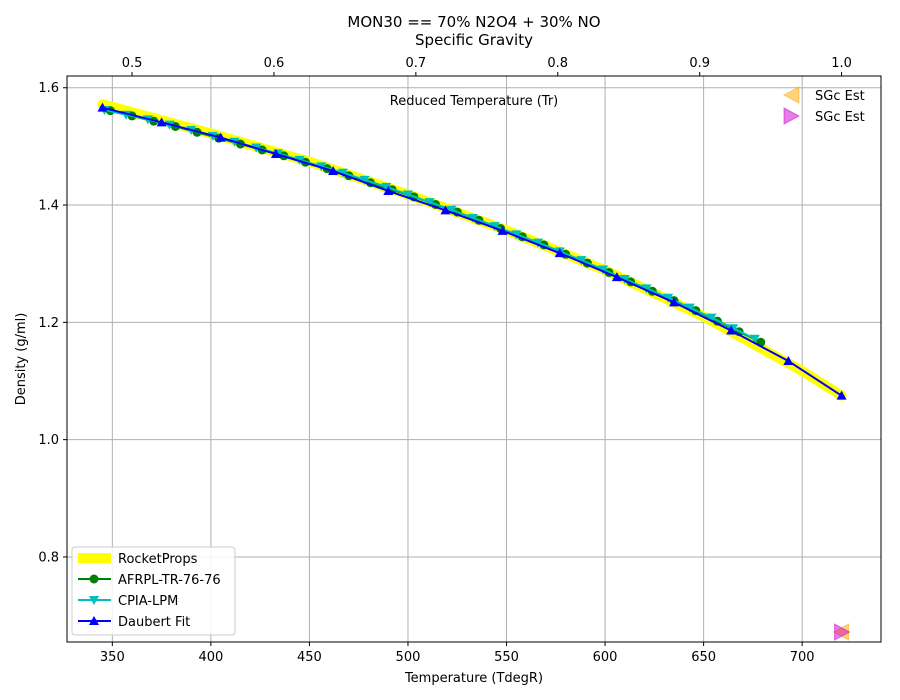 The height and width of the screenshot is (700, 900). What do you see at coordinates (48, 206) in the screenshot?
I see `y-tick-label: 1.4` at bounding box center [48, 206].